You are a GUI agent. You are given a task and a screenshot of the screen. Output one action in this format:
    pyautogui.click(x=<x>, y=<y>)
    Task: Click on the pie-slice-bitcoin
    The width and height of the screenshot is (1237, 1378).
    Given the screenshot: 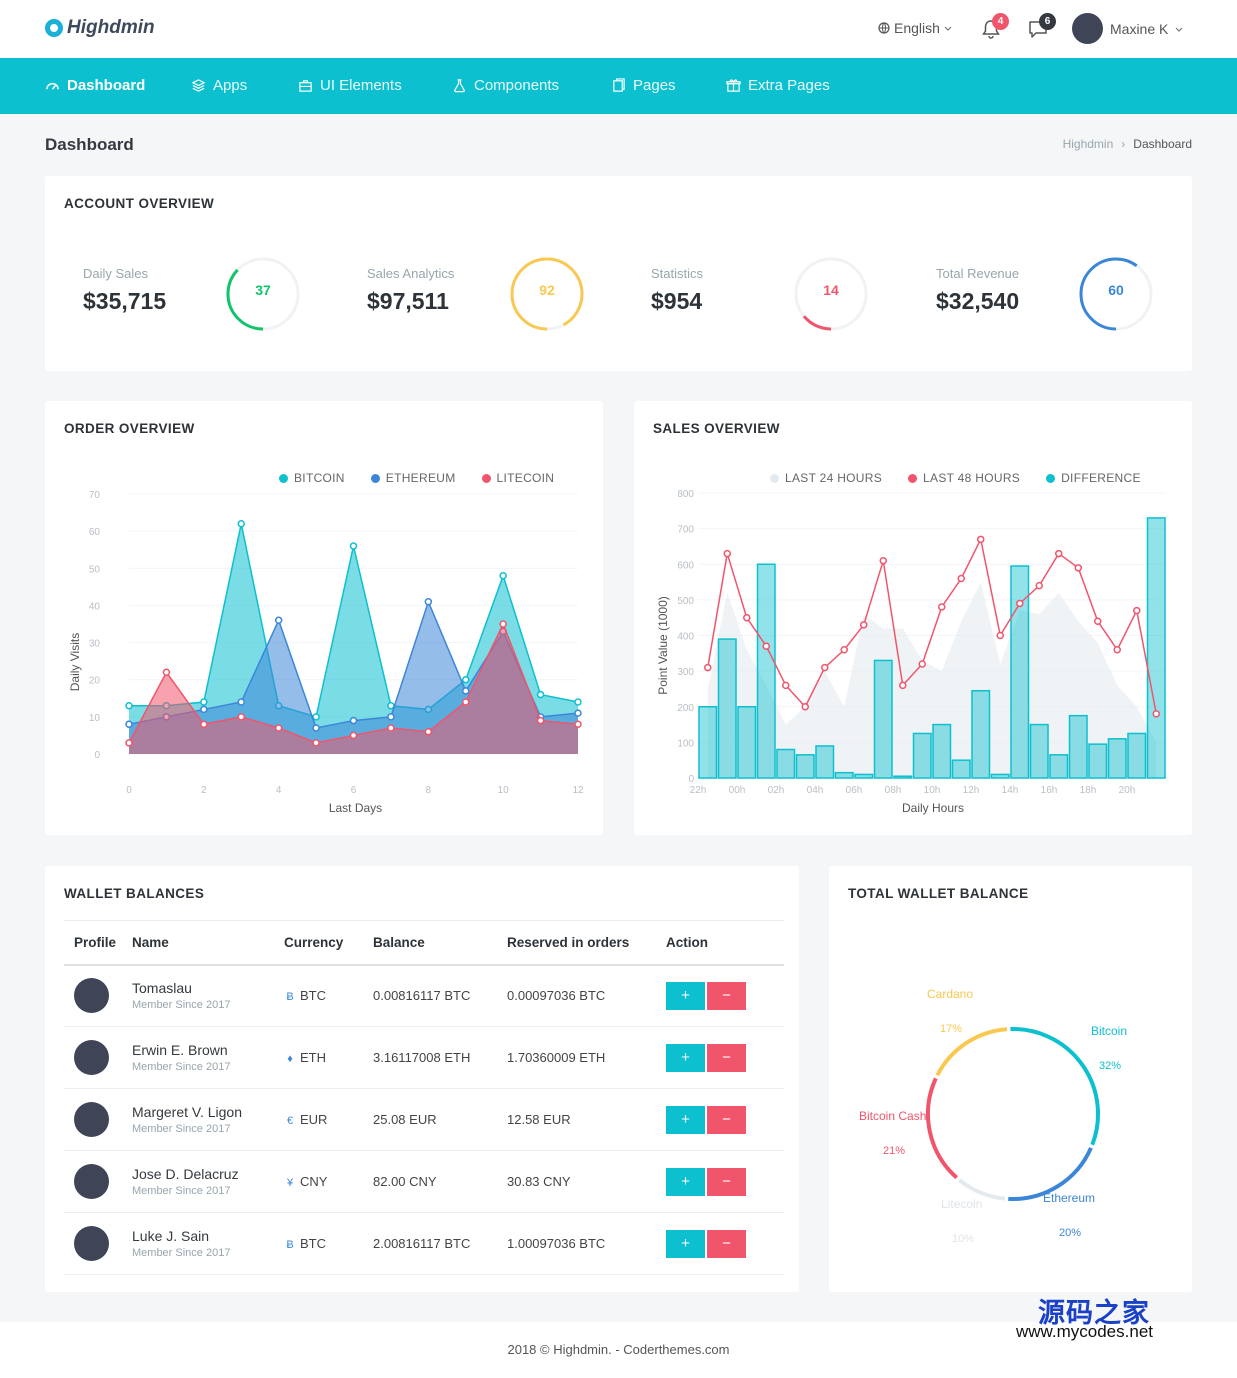 What is the action you would take?
    pyautogui.click(x=1055, y=1086)
    